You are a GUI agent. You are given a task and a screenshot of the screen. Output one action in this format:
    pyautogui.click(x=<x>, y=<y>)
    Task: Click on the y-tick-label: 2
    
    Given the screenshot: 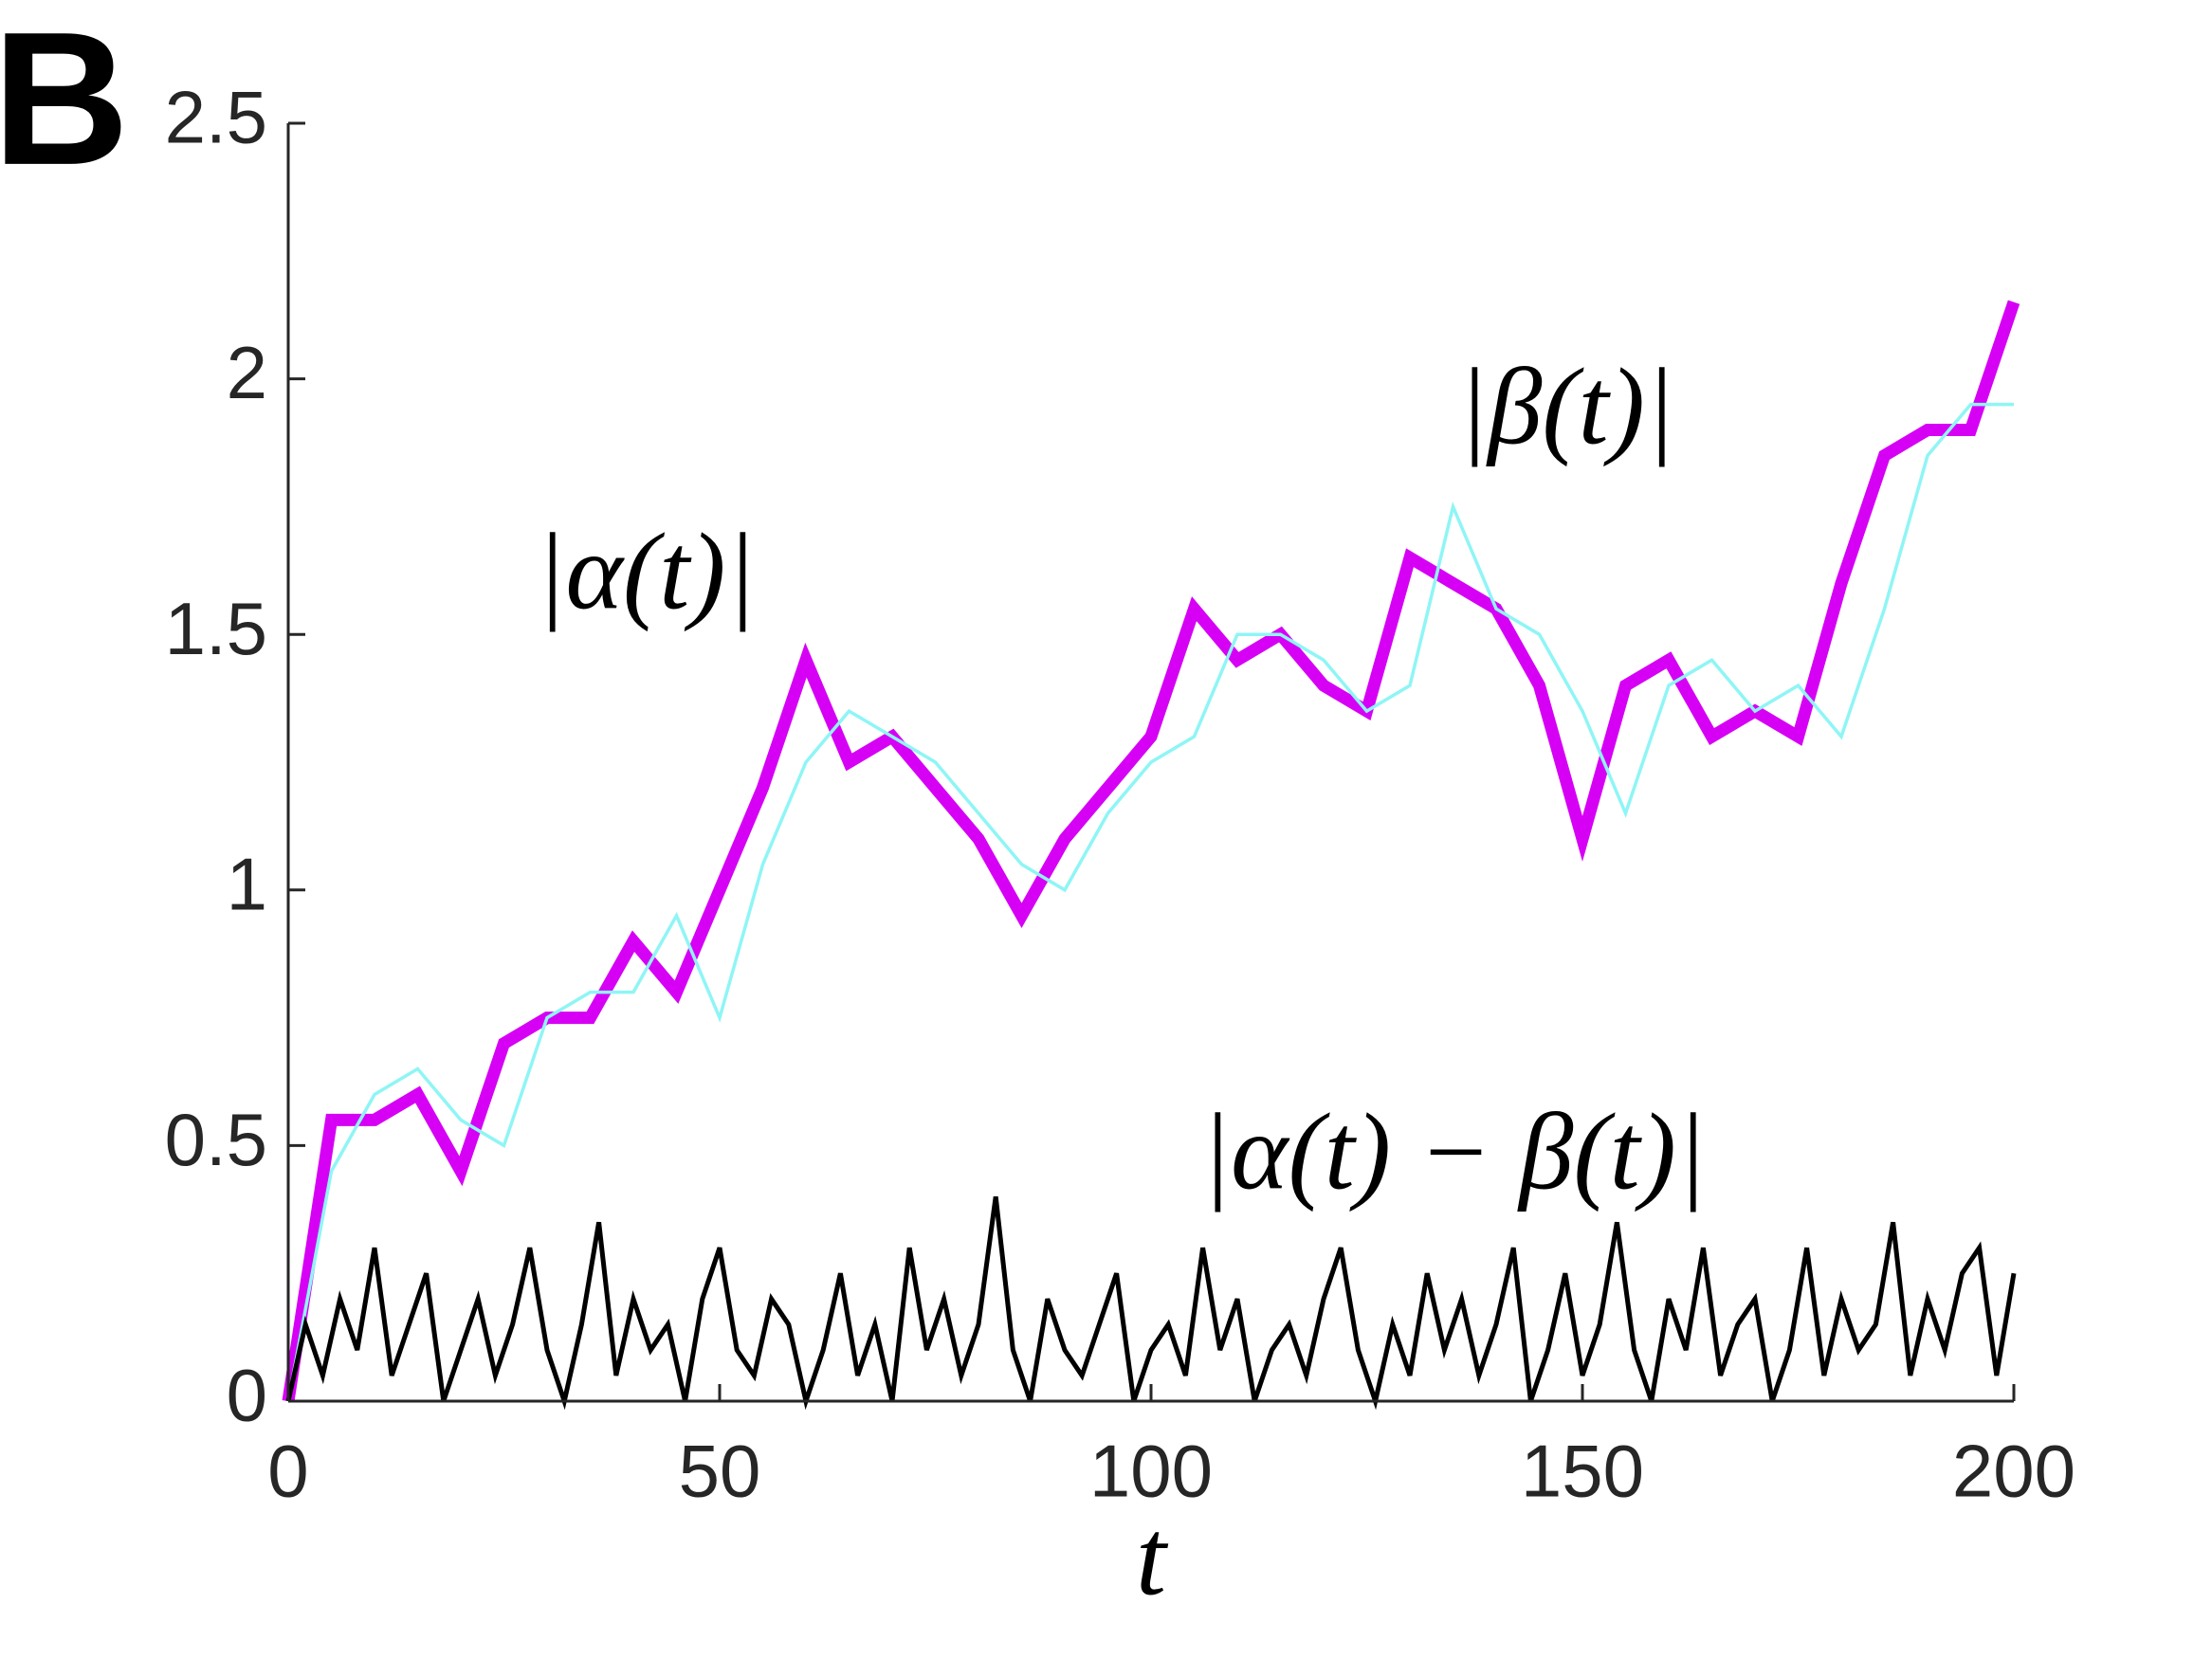 What is the action you would take?
    pyautogui.click(x=247, y=372)
    